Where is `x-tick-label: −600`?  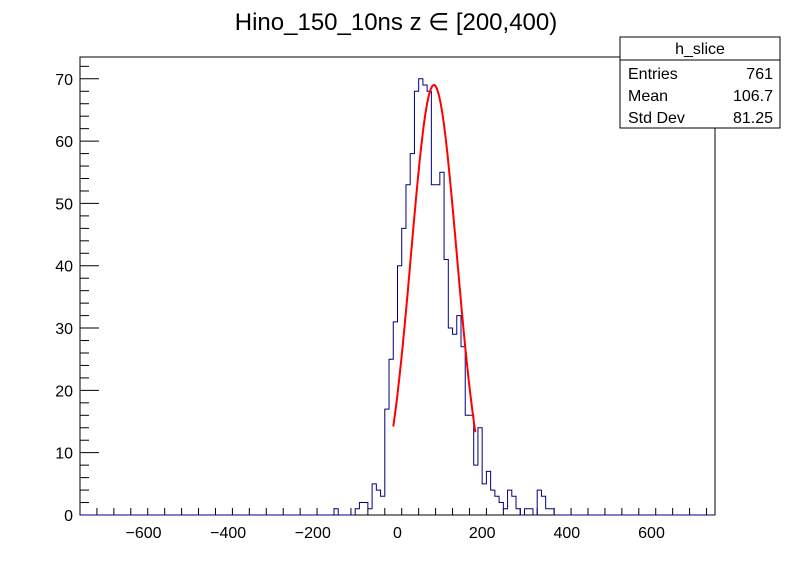 x-tick-label: −600 is located at coordinates (143, 533).